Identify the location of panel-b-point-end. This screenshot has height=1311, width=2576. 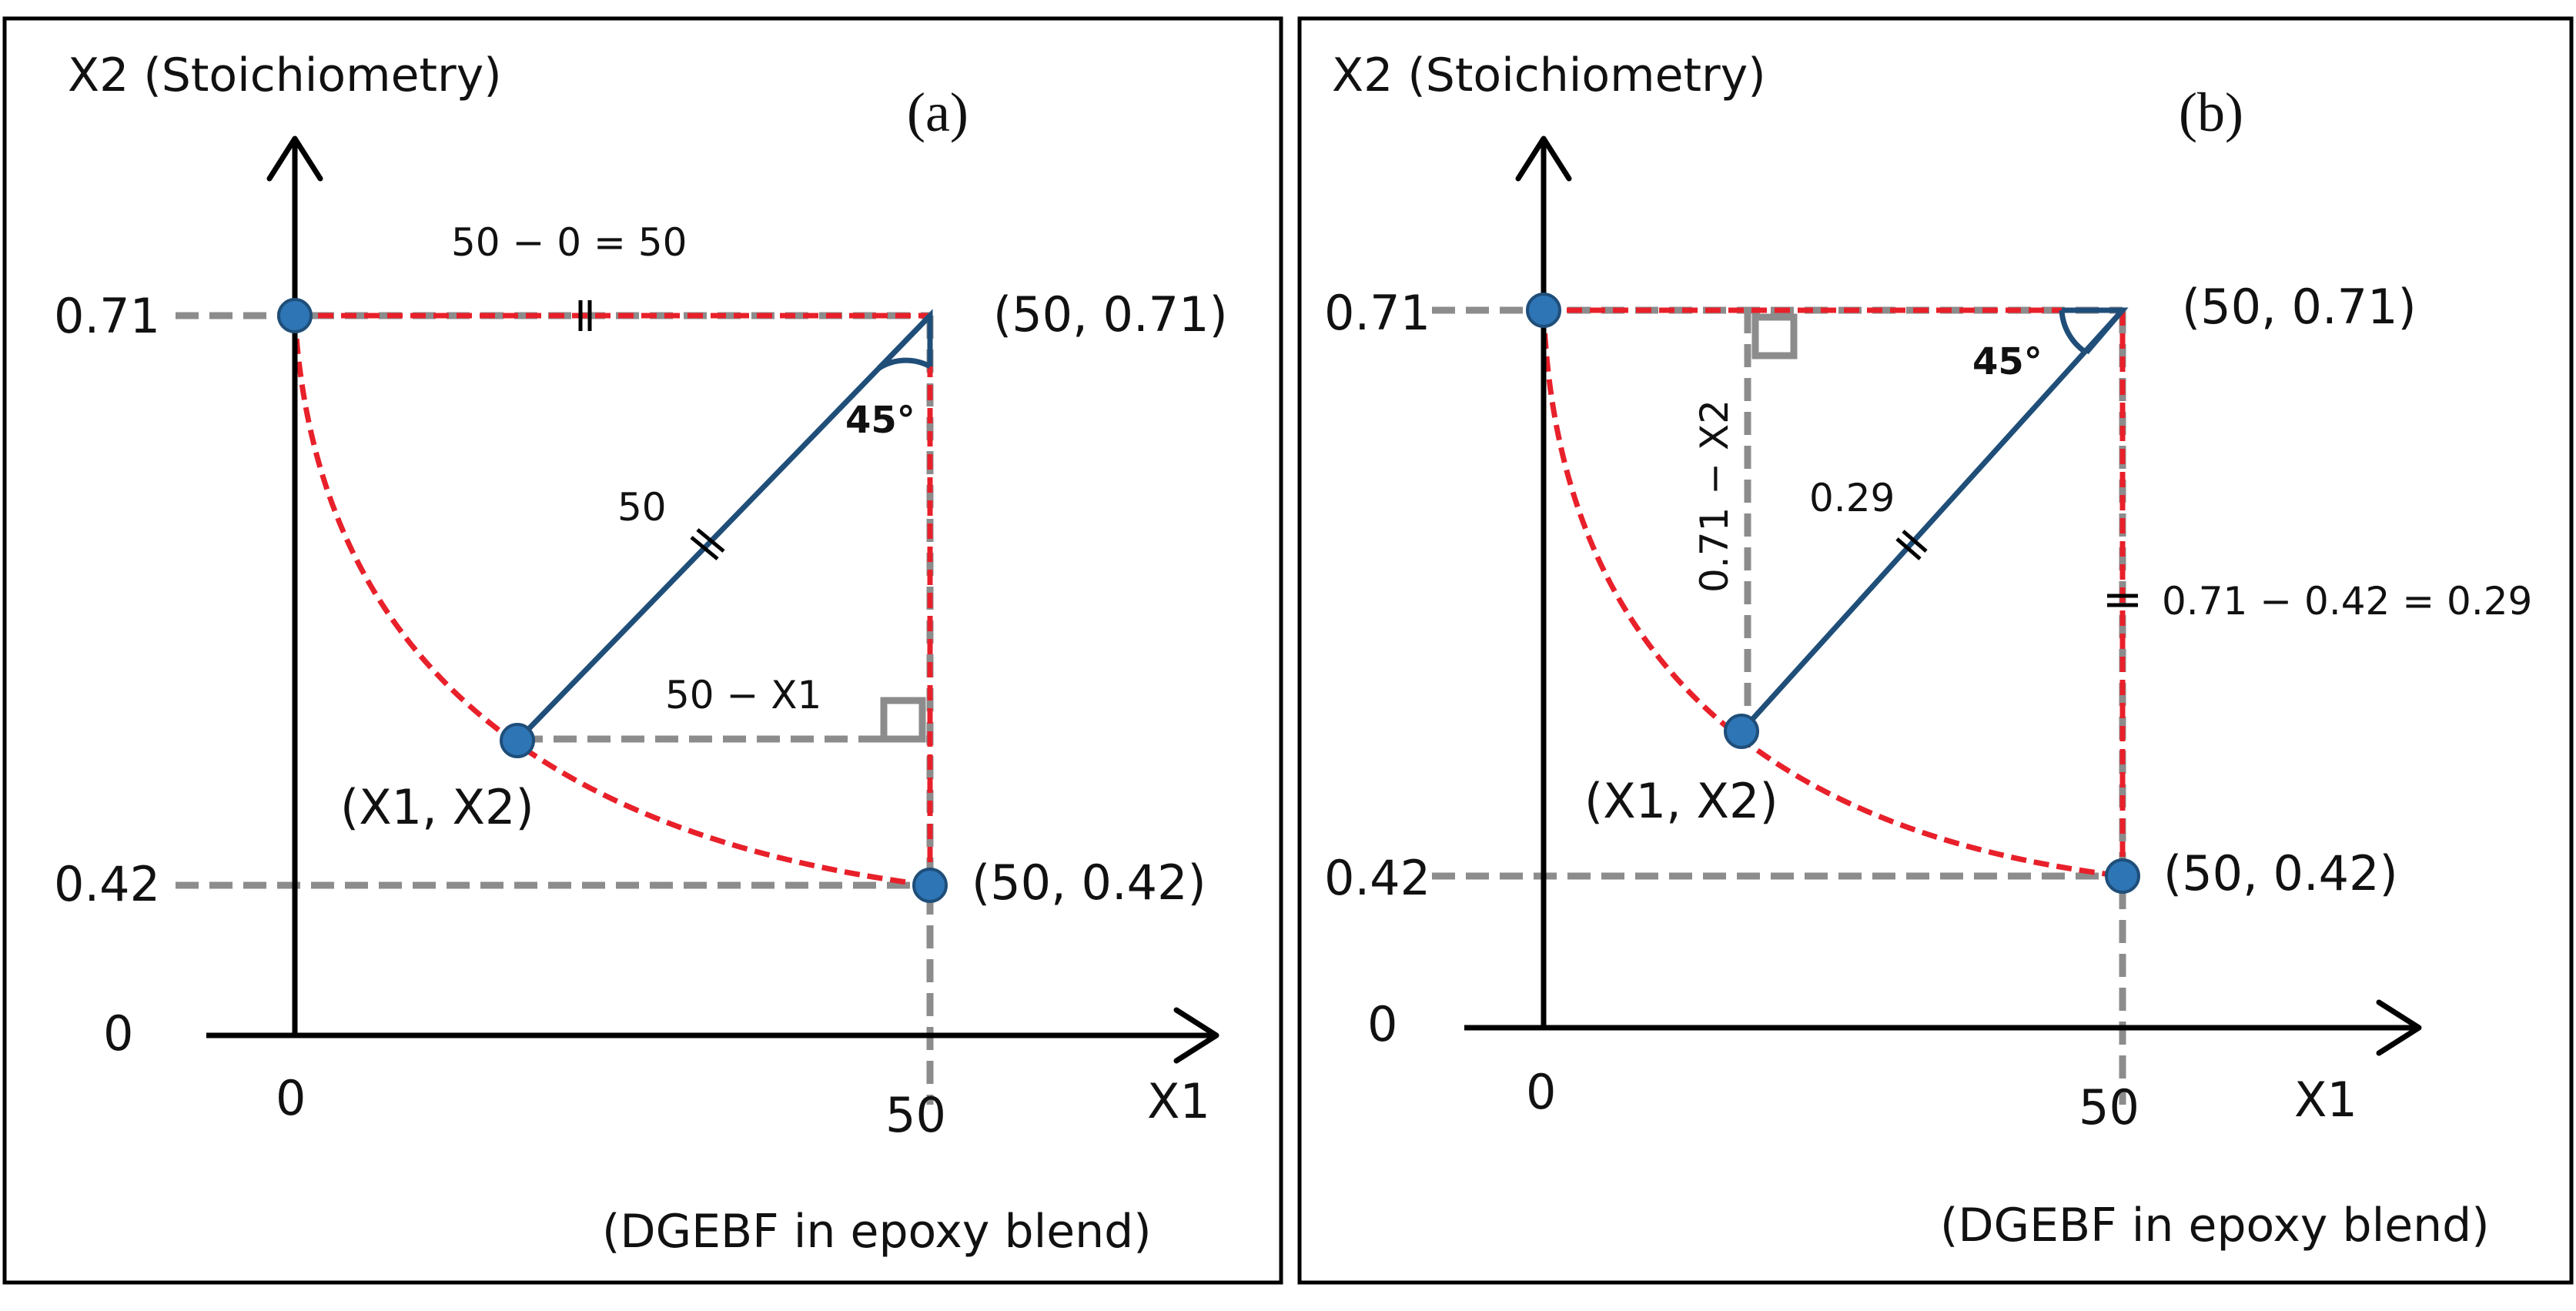
(2123, 876).